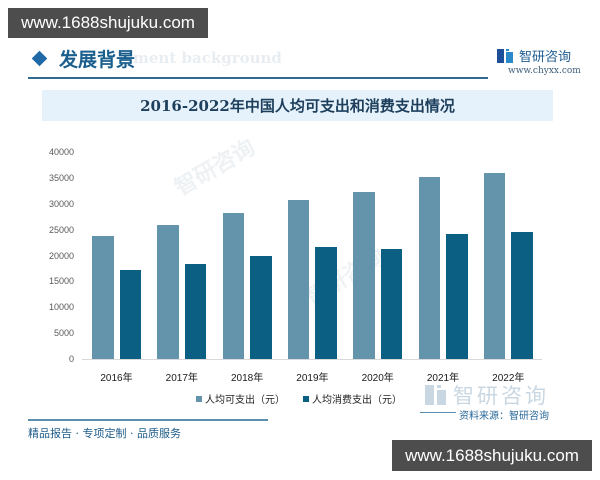 Image resolution: width=600 pixels, height=480 pixels. What do you see at coordinates (357, 400) in the screenshot?
I see `legend-label: 人均消费支出（元）` at bounding box center [357, 400].